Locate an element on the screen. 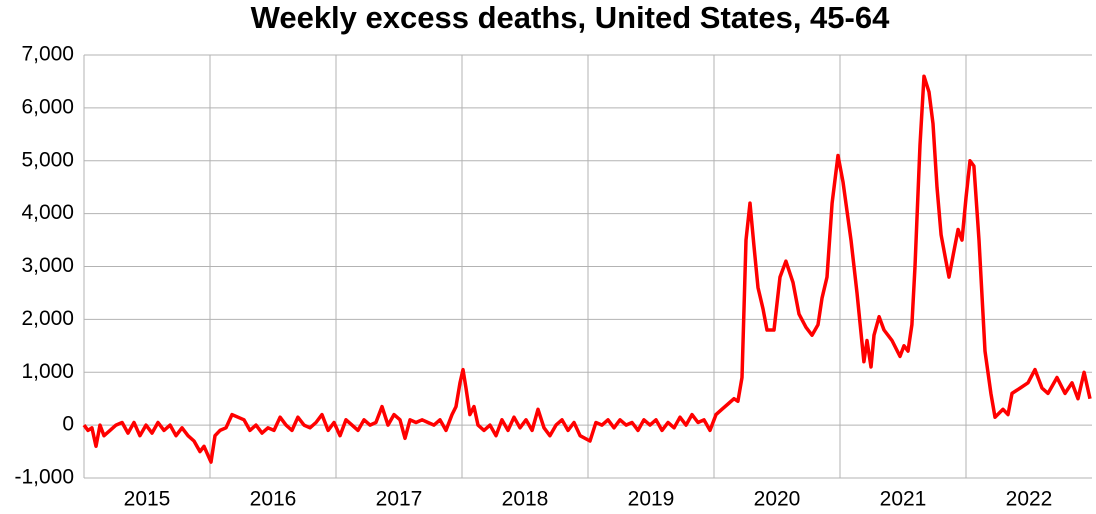 The image size is (1096, 514). x-tick-label: 2015 is located at coordinates (147, 499).